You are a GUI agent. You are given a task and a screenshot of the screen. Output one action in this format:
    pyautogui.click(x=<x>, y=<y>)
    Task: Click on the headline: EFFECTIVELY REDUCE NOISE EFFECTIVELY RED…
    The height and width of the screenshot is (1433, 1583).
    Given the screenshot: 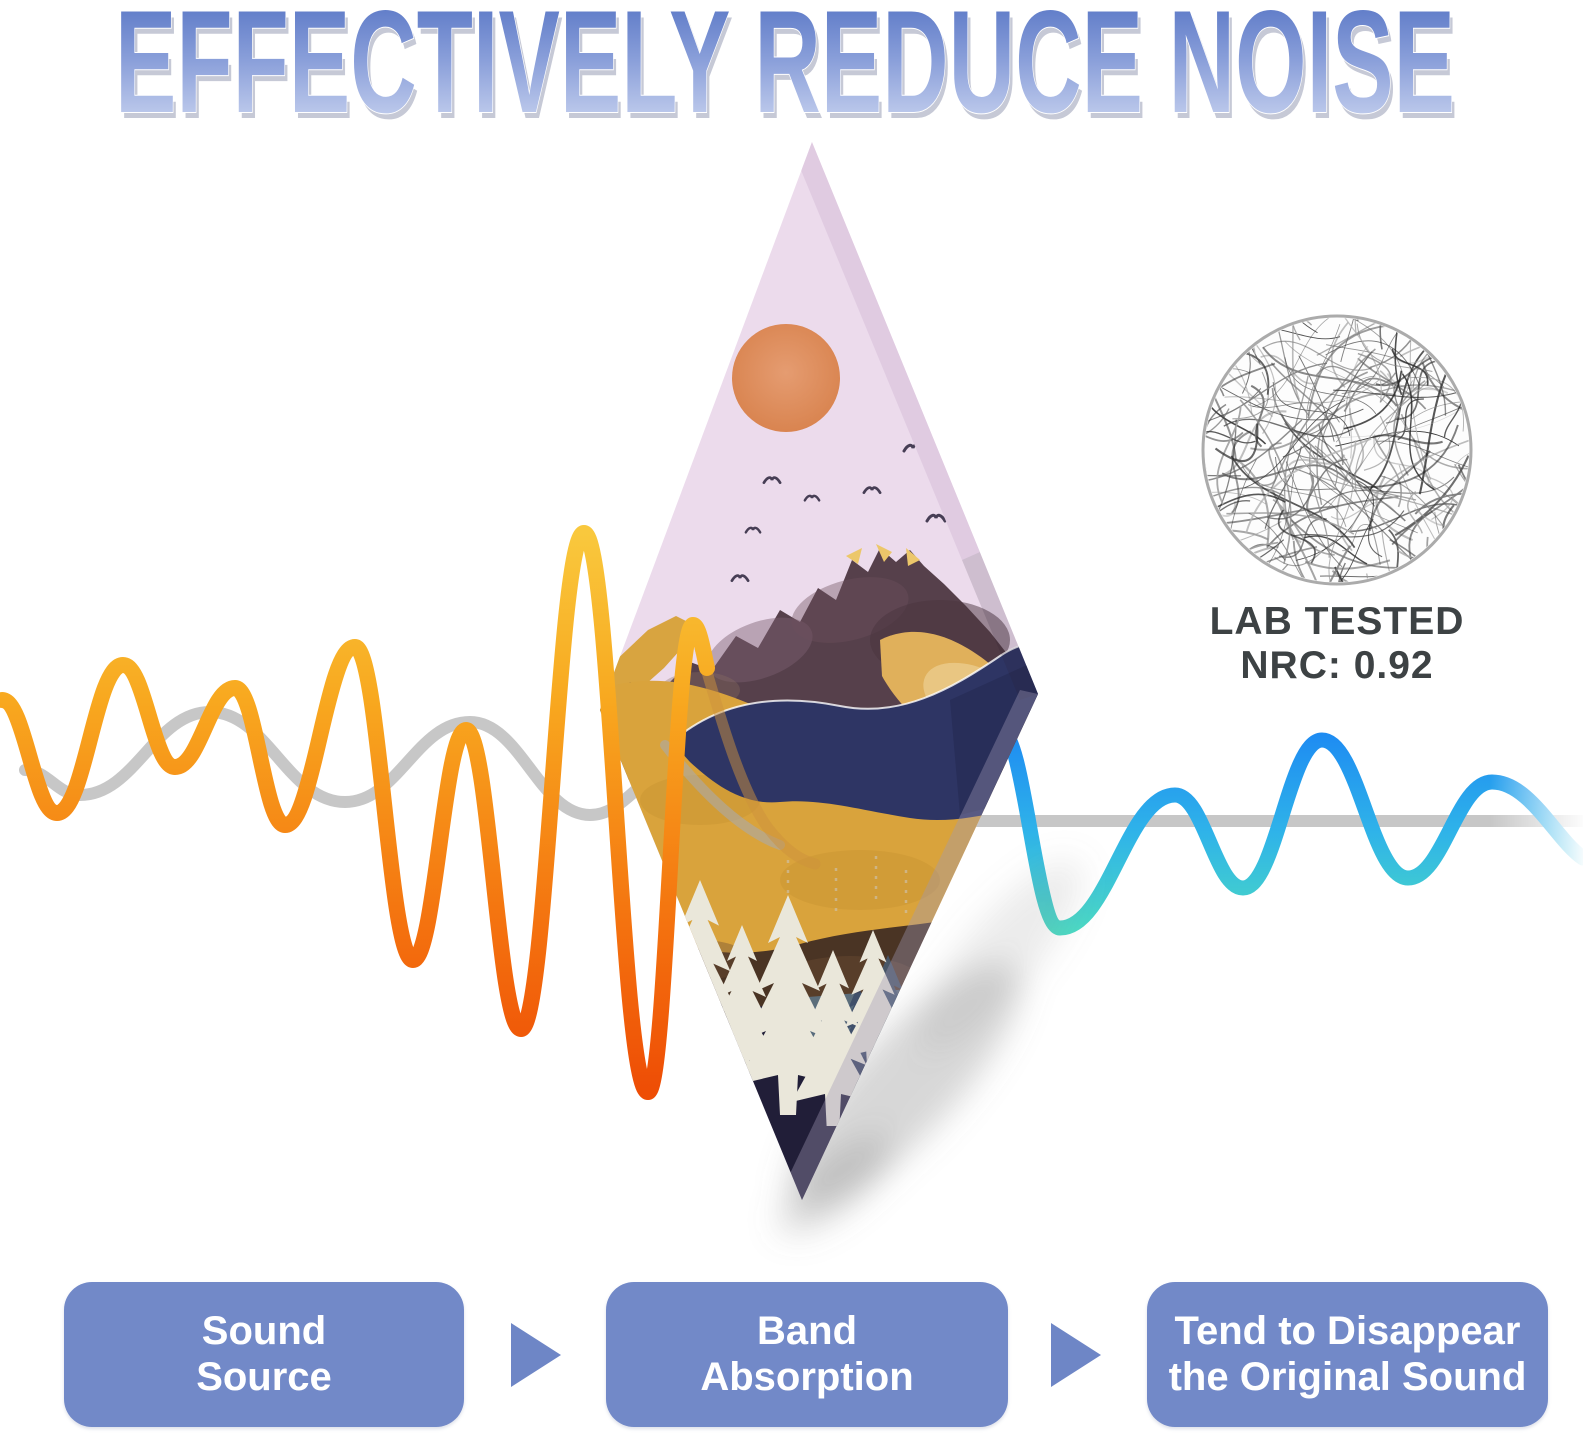 What is the action you would take?
    pyautogui.click(x=786, y=74)
    